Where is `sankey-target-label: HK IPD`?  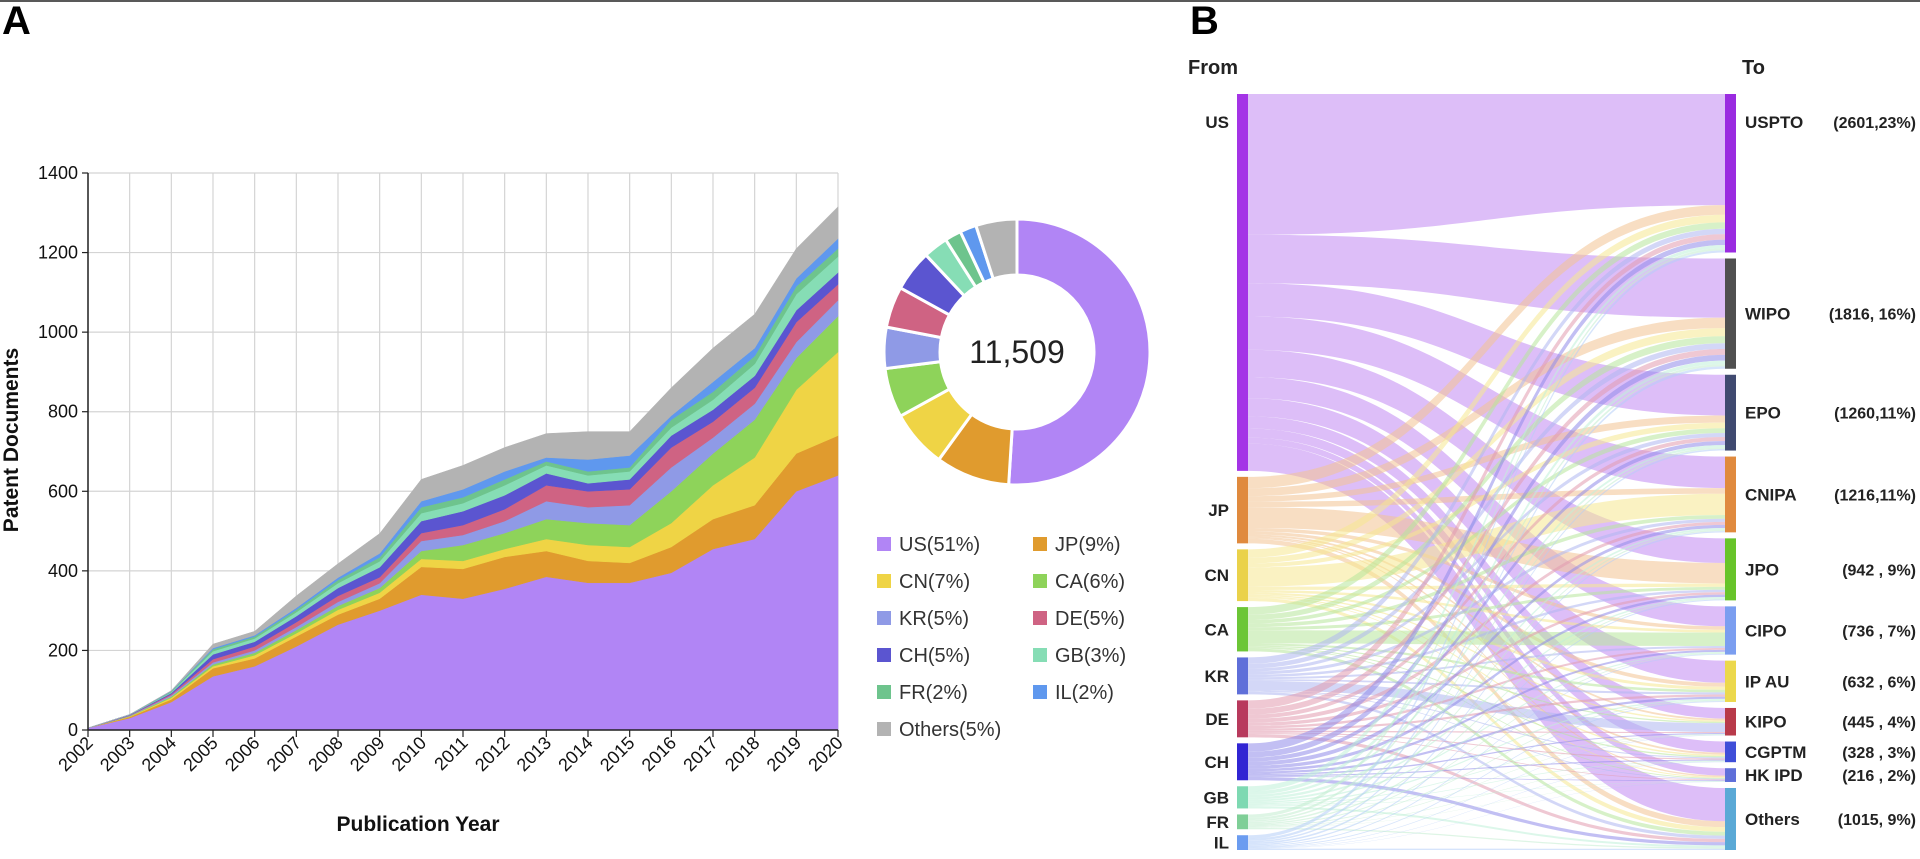
sankey-target-label: HK IPD is located at coordinates (1774, 775).